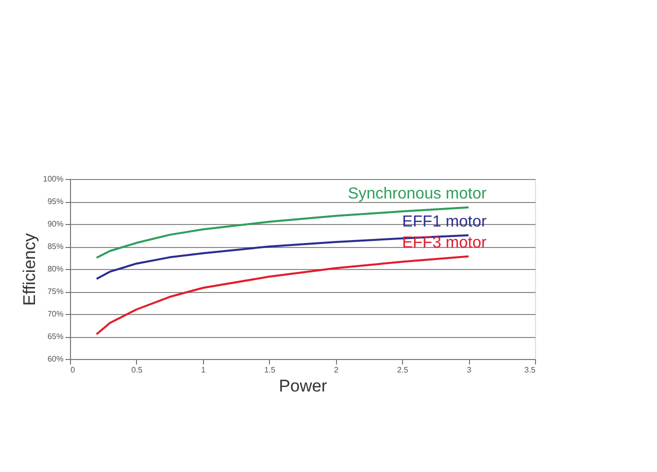 Image resolution: width=657 pixels, height=472 pixels. Describe the element at coordinates (55, 269) in the screenshot. I see `y-tick-label: 80%` at that location.